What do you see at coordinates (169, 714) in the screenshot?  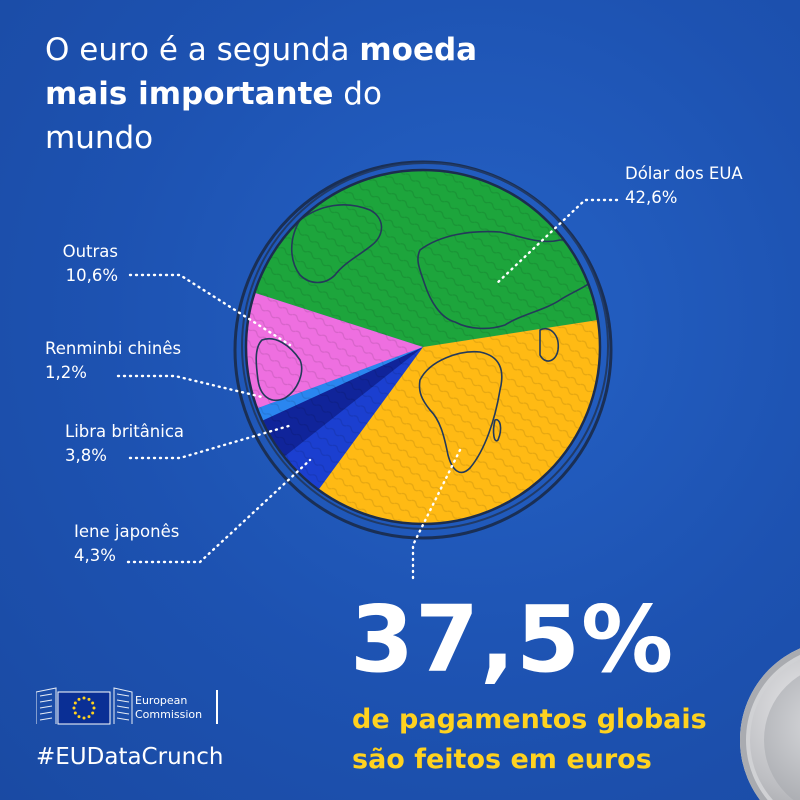 I see `logo-line-2: Commission` at bounding box center [169, 714].